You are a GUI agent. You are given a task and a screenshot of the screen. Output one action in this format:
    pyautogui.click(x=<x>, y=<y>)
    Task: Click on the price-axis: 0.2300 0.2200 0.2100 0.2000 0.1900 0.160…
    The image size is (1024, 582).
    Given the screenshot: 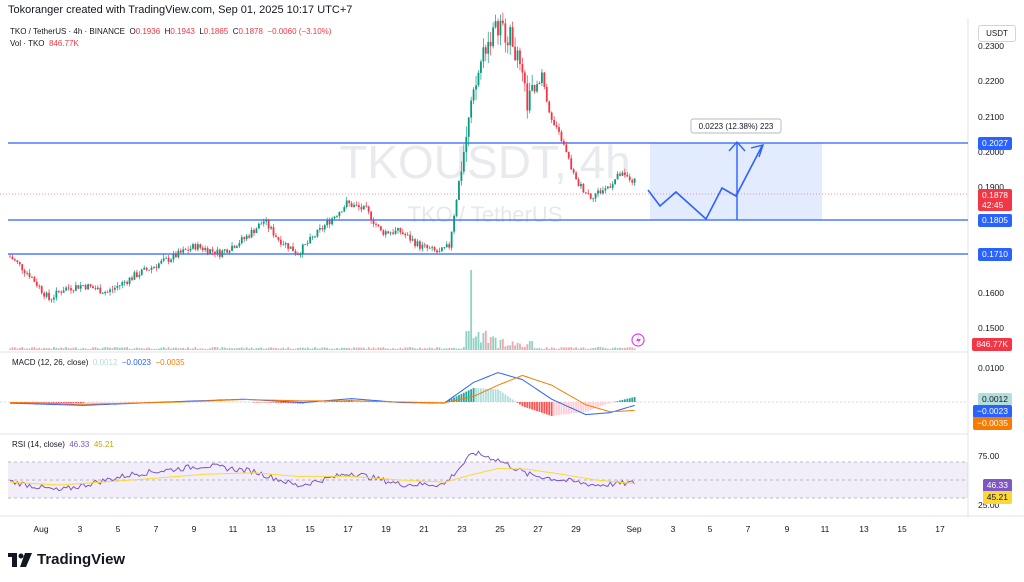 What is the action you would take?
    pyautogui.click(x=991, y=275)
    